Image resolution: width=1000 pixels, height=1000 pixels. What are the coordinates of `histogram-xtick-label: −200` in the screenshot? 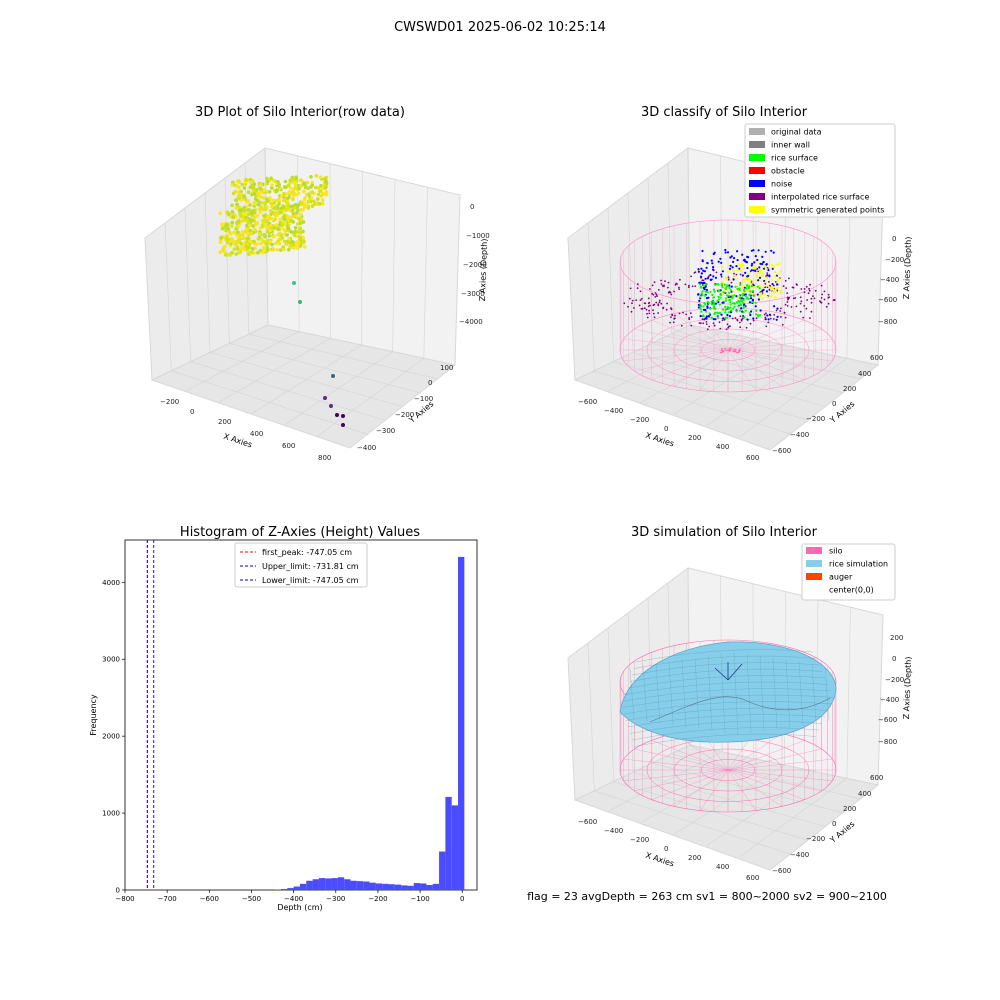 It's located at (377, 899).